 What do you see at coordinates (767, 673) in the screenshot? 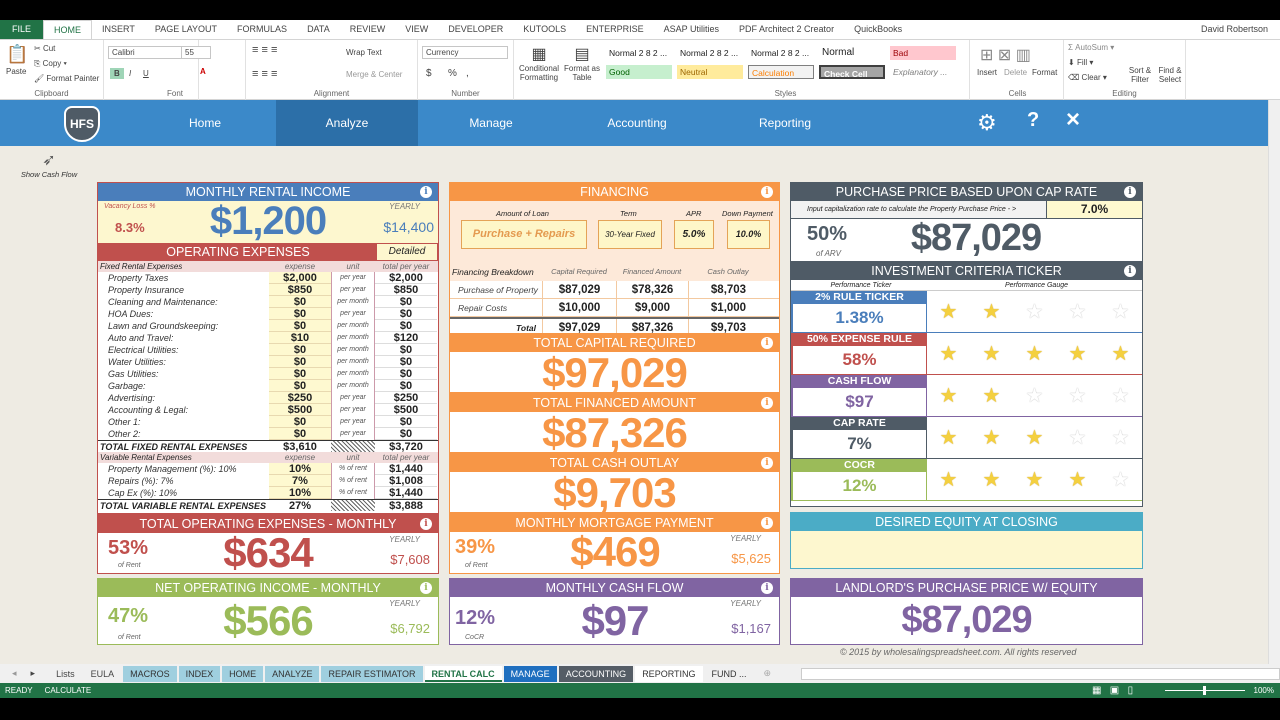
I see `add-sheet-icon: ⊕` at bounding box center [767, 673].